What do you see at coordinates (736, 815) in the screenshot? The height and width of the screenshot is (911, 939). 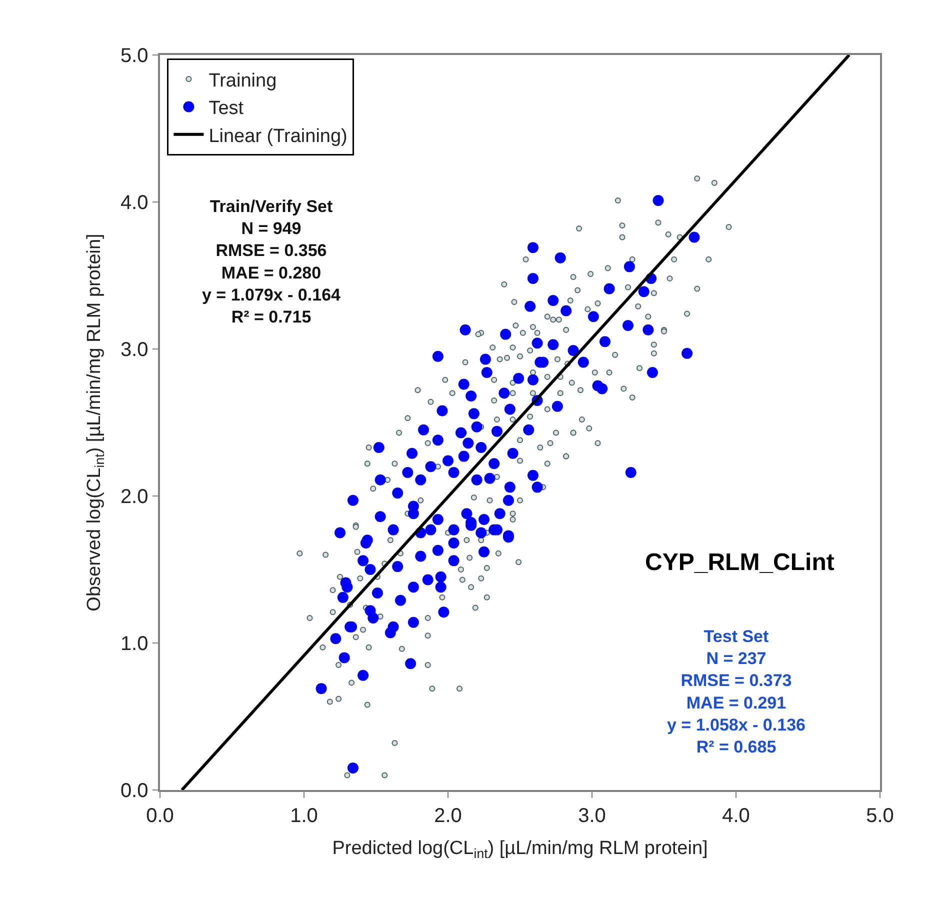 I see `x-tick-label: 4.0` at bounding box center [736, 815].